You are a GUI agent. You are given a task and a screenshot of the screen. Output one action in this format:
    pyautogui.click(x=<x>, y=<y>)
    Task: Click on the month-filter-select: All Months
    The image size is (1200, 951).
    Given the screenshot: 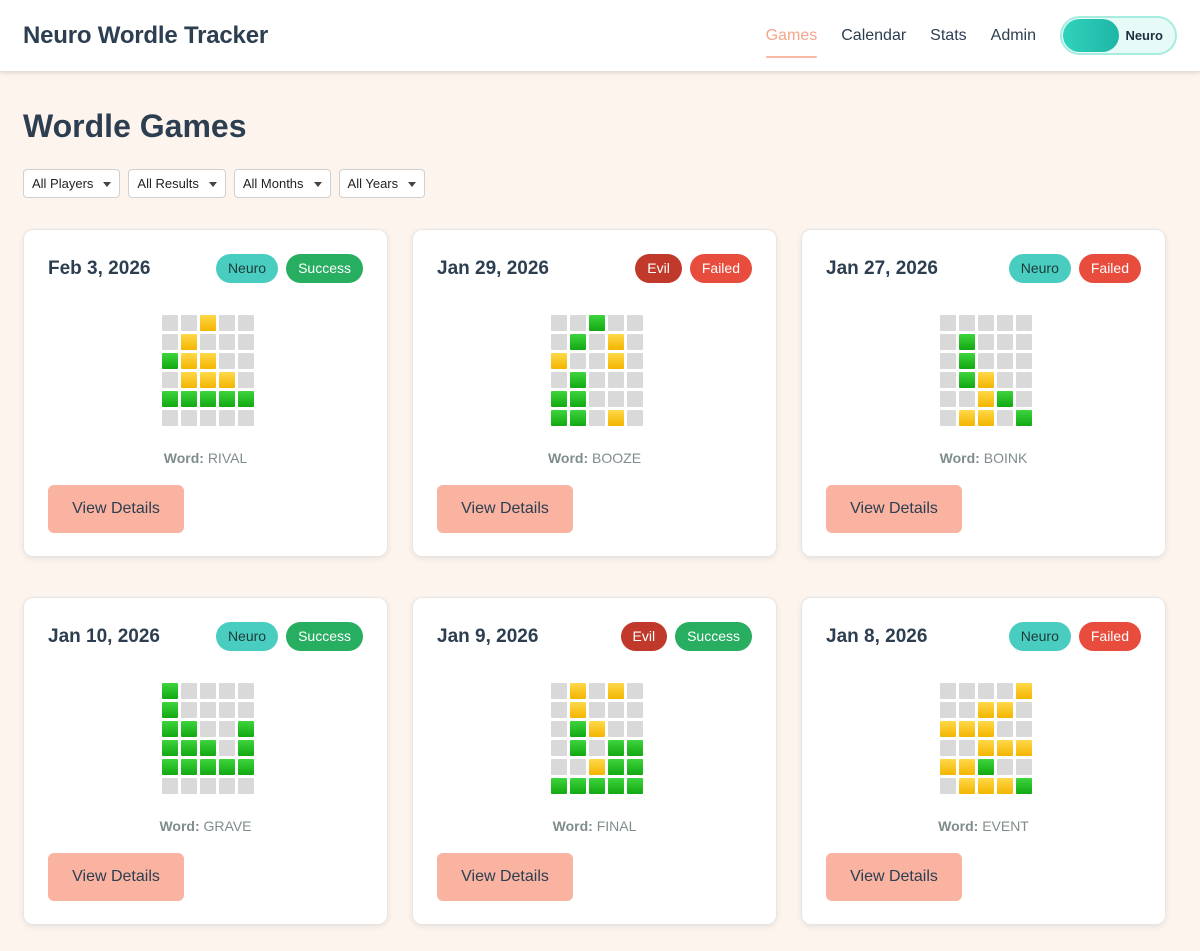 What is the action you would take?
    pyautogui.click(x=282, y=183)
    